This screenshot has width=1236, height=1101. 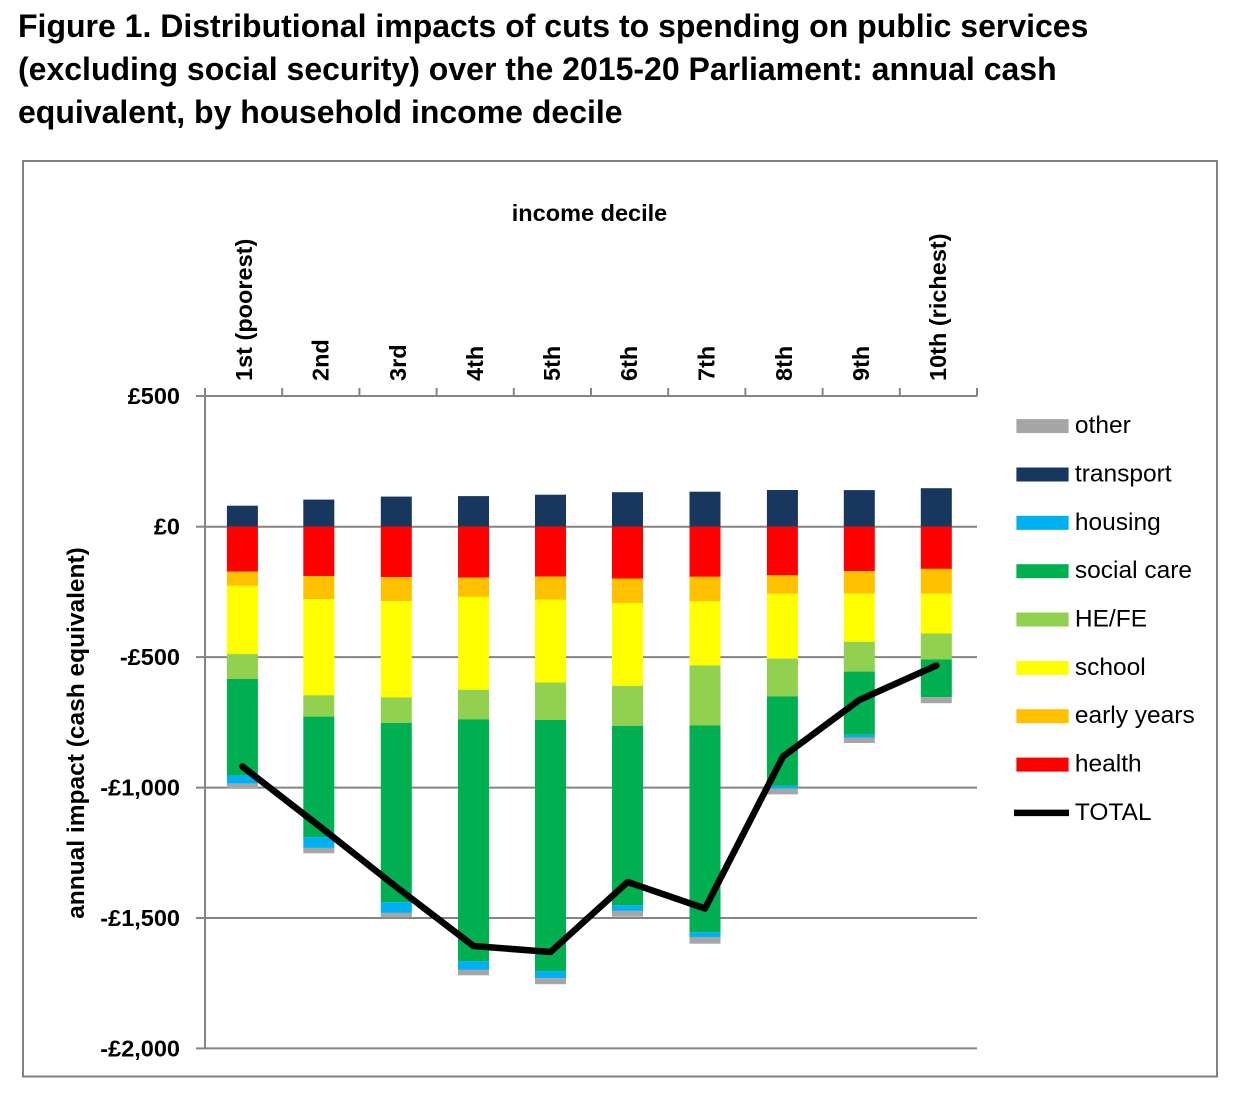 I want to click on svg-text: 4th, so click(x=475, y=363).